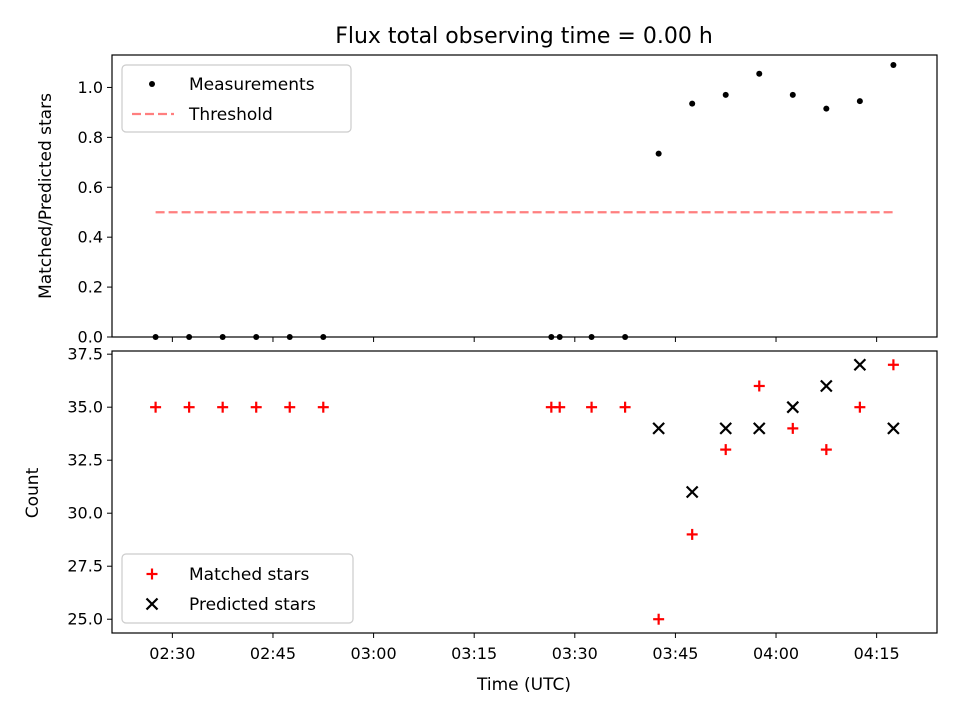  Describe the element at coordinates (252, 85) in the screenshot. I see `legend-measurements-label: Measurements` at that location.